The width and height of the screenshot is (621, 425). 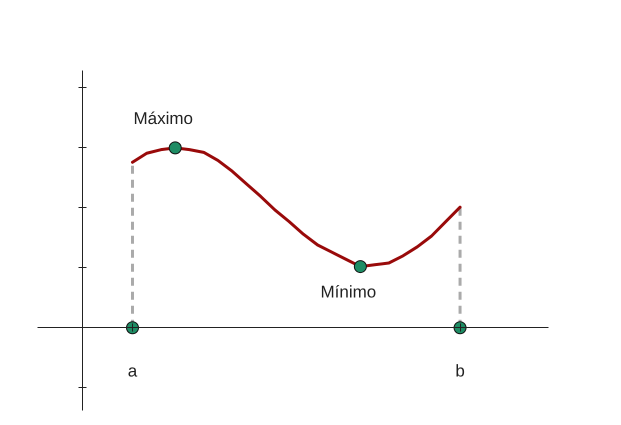 I want to click on annotation: Mínimo, so click(x=348, y=292).